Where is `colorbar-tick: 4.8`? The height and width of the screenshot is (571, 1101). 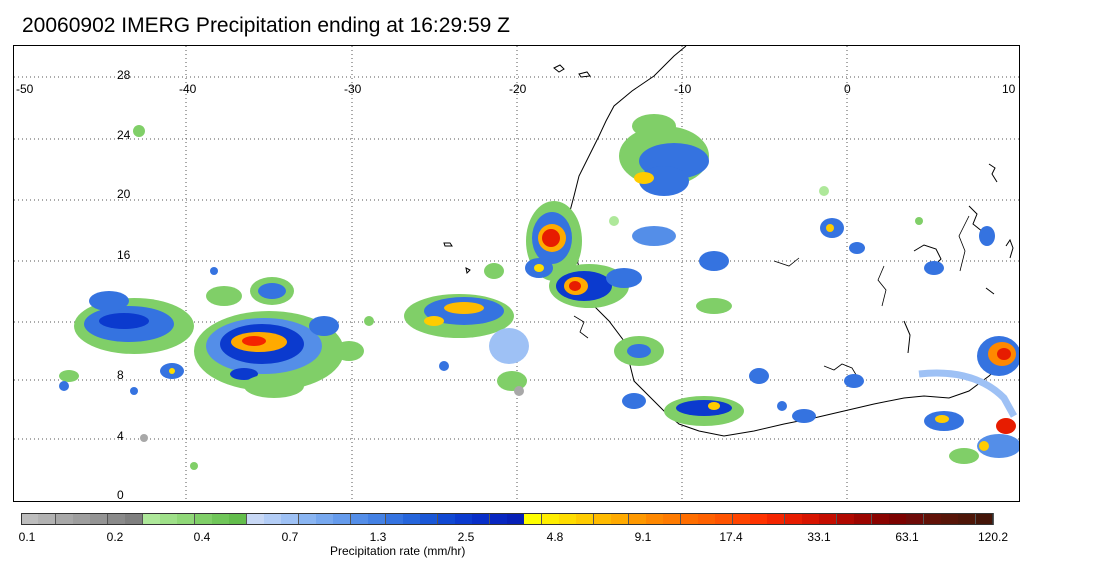 colorbar-tick: 4.8 is located at coordinates (555, 537).